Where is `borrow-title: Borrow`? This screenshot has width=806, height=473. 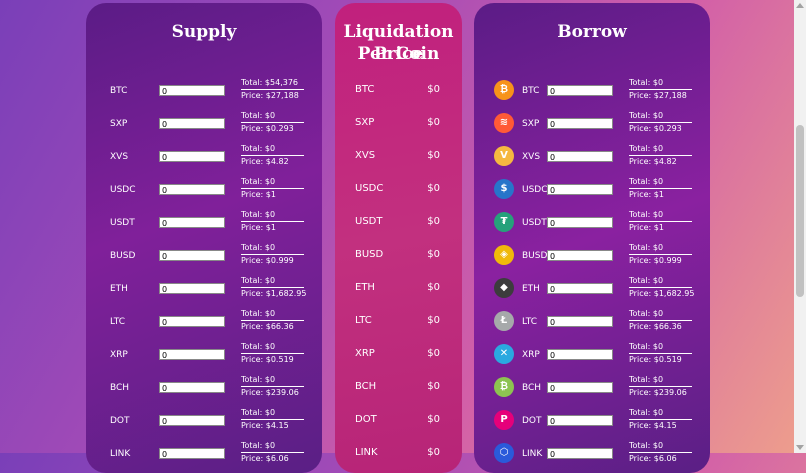
borrow-title: Borrow is located at coordinates (592, 32).